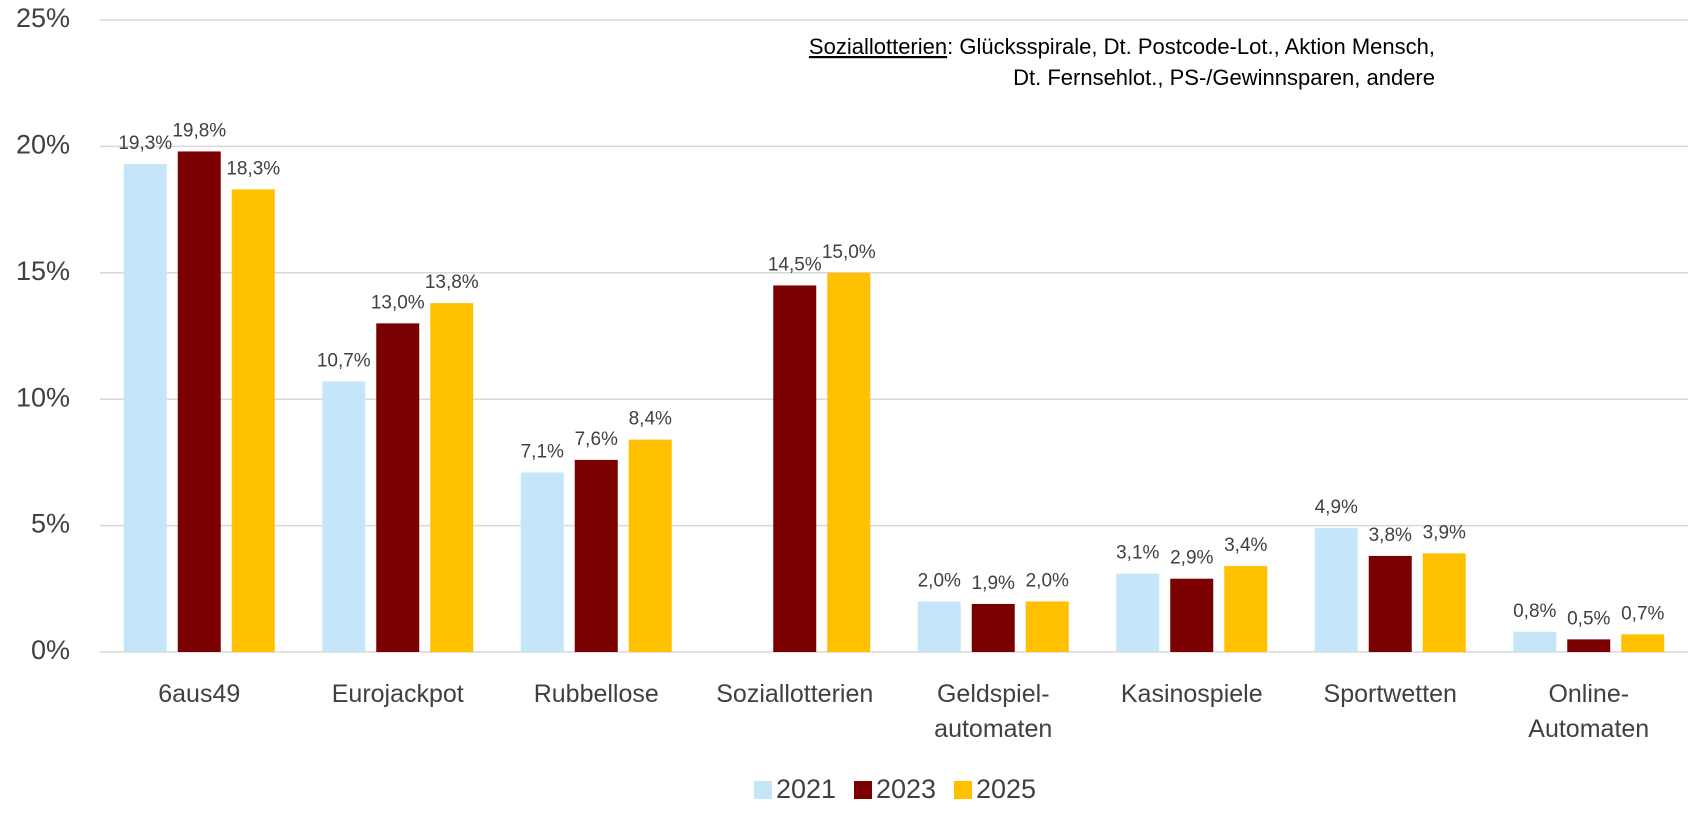  What do you see at coordinates (542, 452) in the screenshot?
I see `value-label: 7,1%` at bounding box center [542, 452].